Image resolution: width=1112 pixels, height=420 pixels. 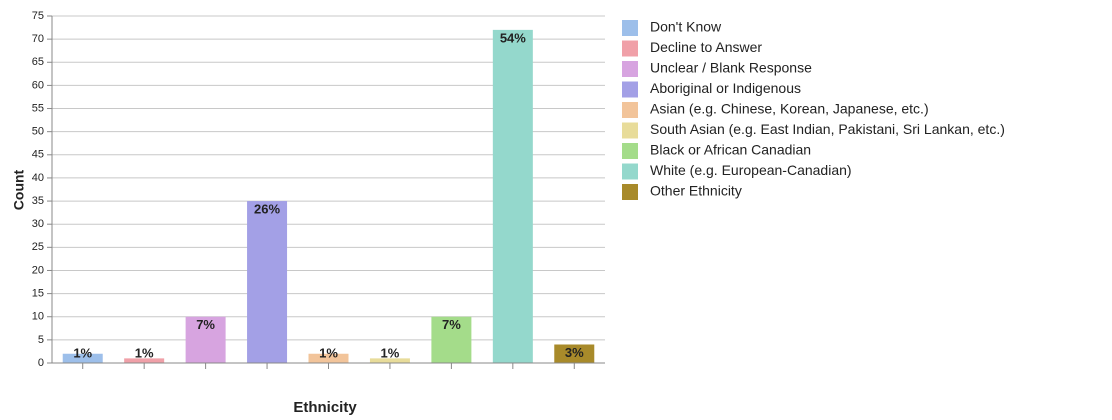 What do you see at coordinates (38, 317) in the screenshot?
I see `y-tick-label: 10` at bounding box center [38, 317].